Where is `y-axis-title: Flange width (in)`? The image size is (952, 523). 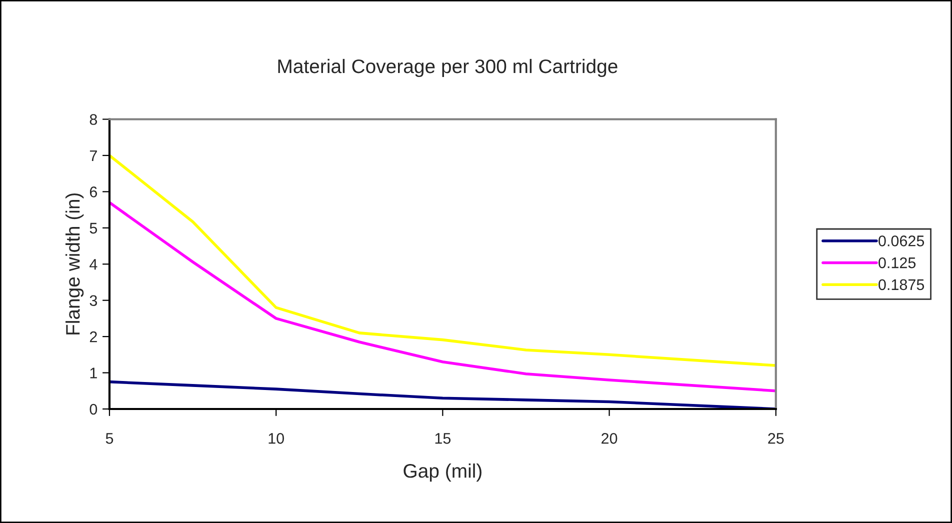 y-axis-title: Flange width (in) is located at coordinates (74, 263).